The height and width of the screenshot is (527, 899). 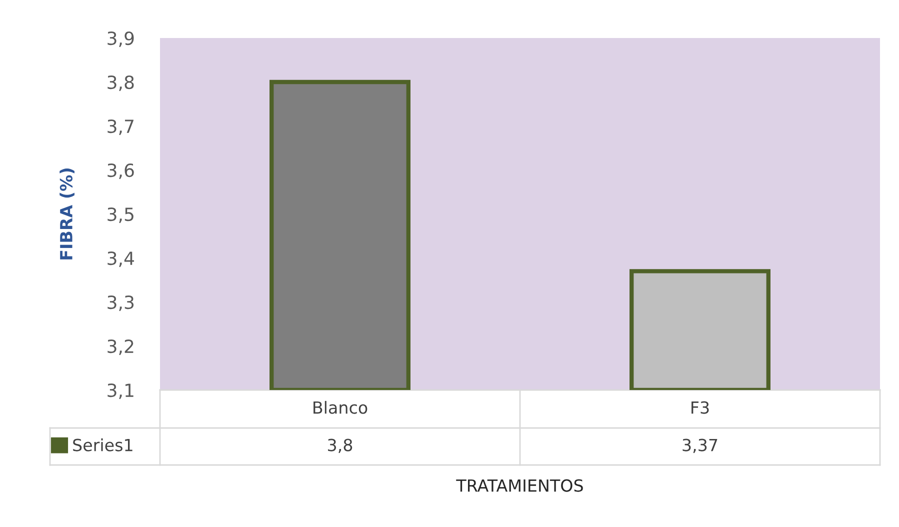 I want to click on x-tick-label: F3, so click(x=700, y=407).